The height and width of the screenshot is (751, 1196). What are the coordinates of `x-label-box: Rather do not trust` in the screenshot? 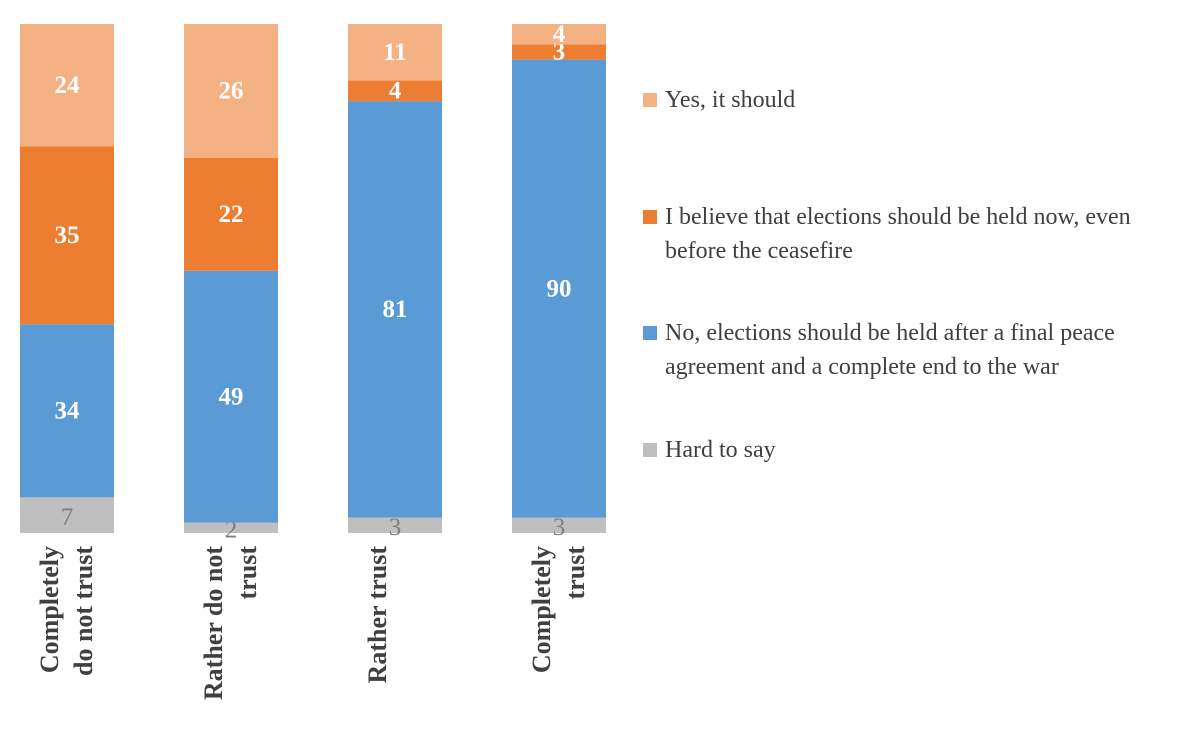 It's located at (230, 623).